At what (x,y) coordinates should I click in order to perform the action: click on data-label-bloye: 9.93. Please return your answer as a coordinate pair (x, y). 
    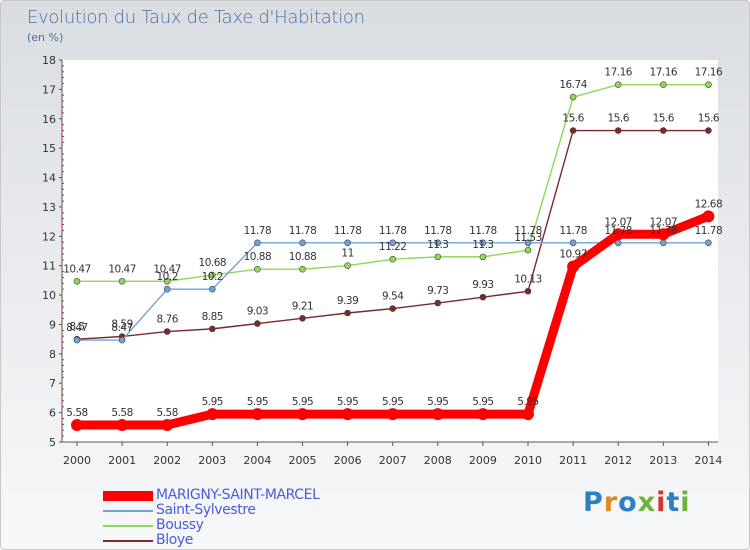
    Looking at the image, I should click on (482, 285).